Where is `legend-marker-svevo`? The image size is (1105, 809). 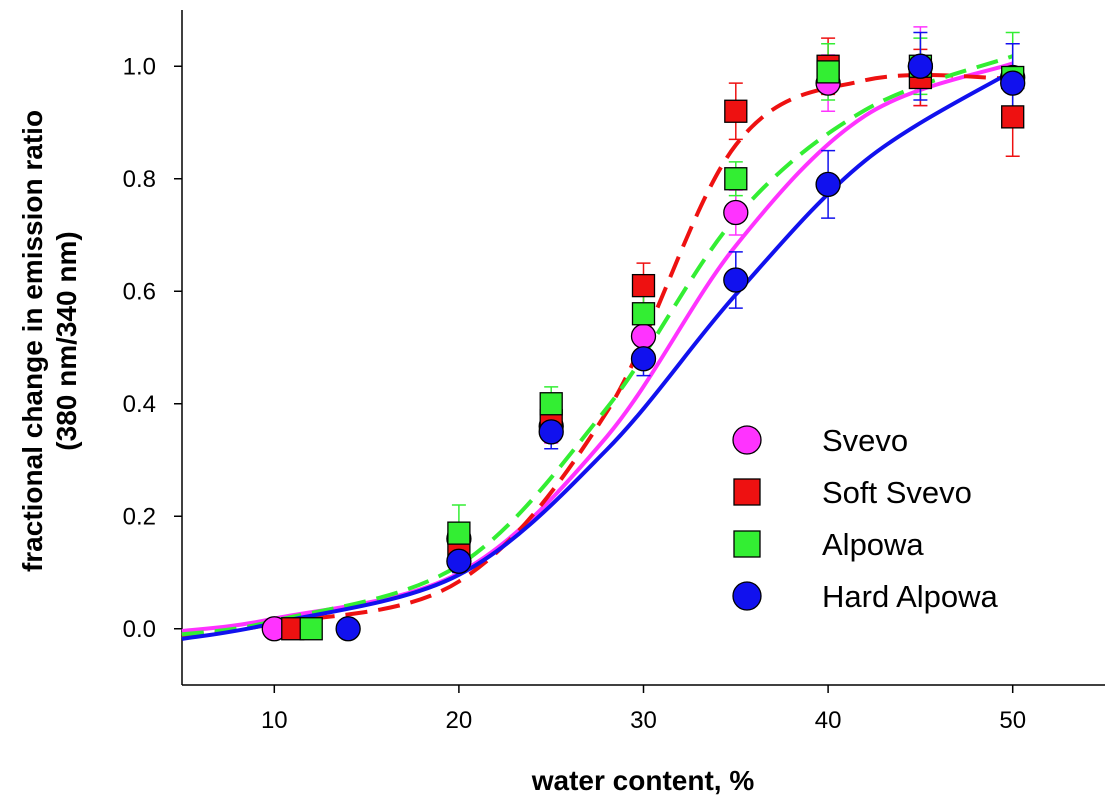
legend-marker-svevo is located at coordinates (747, 440).